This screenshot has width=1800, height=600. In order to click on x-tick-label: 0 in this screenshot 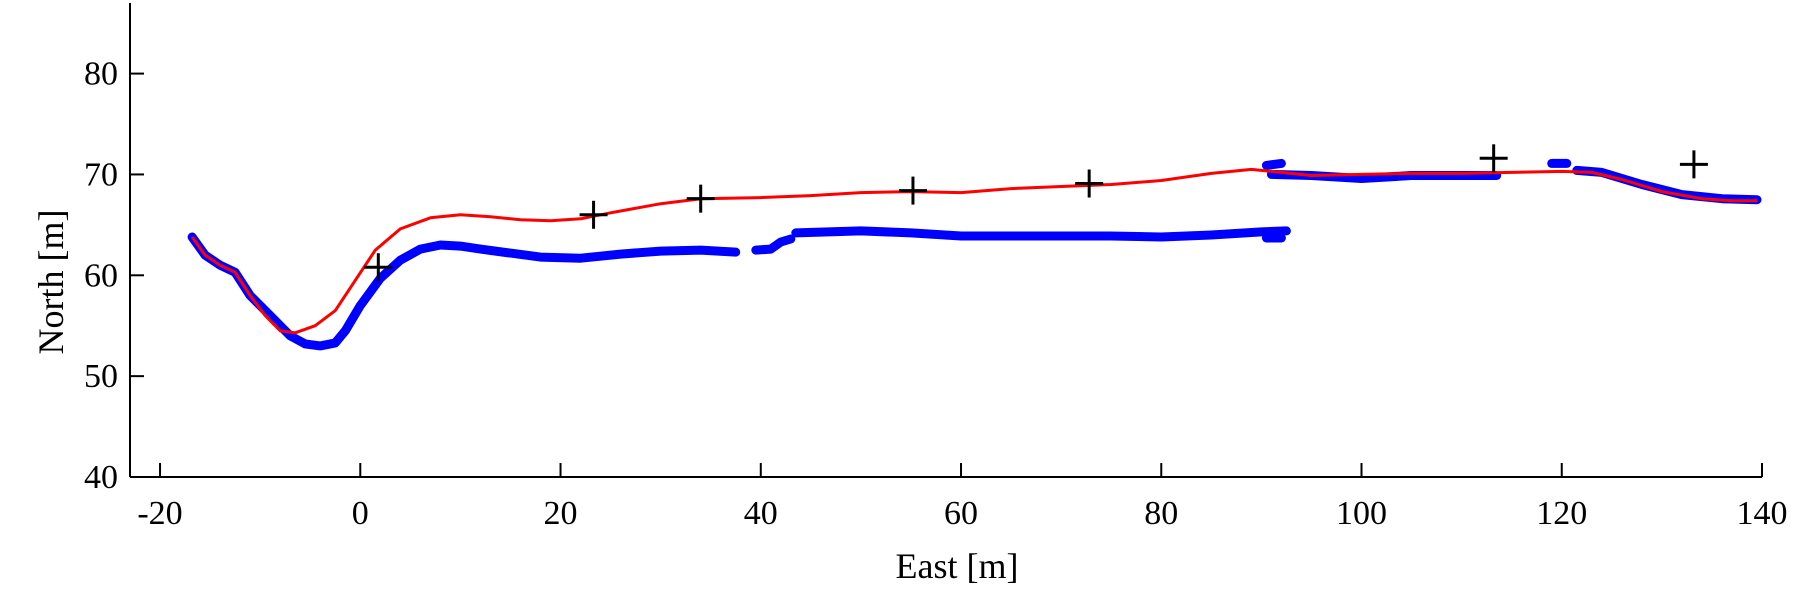, I will do `click(360, 513)`.